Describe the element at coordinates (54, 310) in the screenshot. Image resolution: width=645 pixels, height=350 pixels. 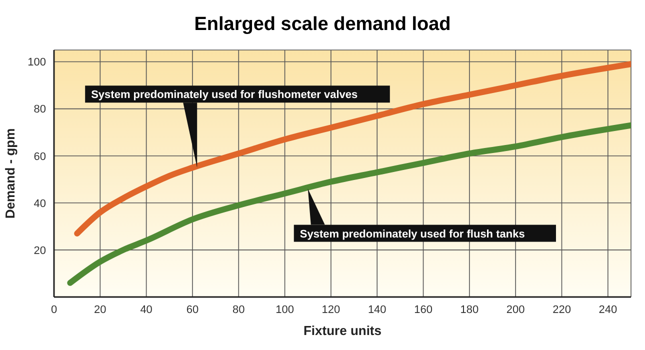
I see `x-tick-label: 0` at that location.